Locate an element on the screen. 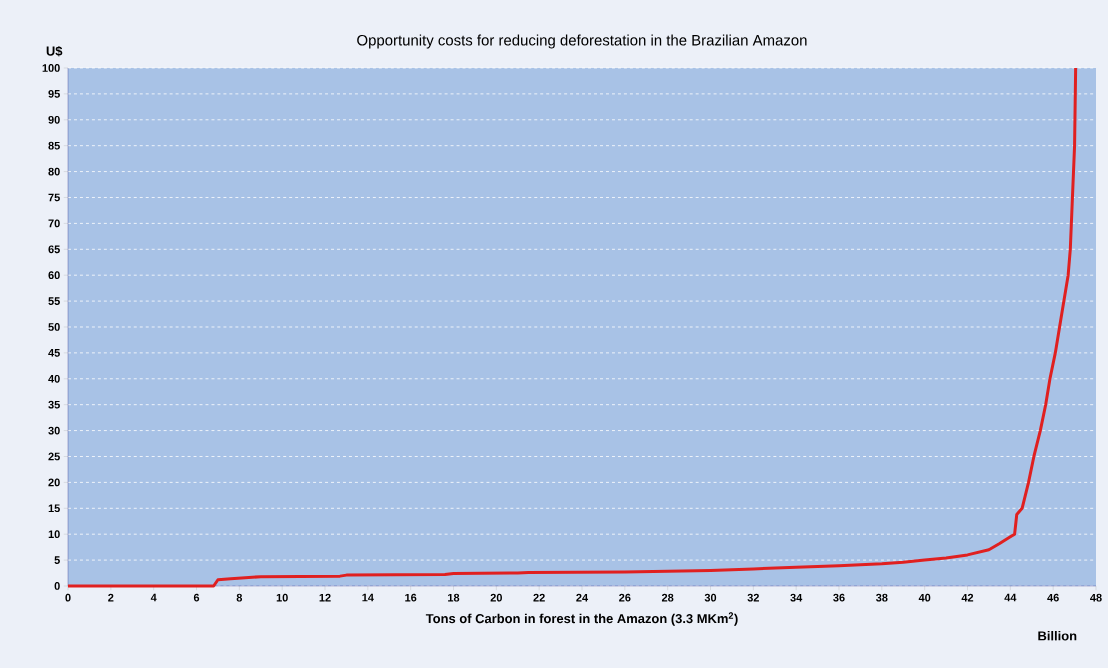  x-tick-label: 18 is located at coordinates (454, 597).